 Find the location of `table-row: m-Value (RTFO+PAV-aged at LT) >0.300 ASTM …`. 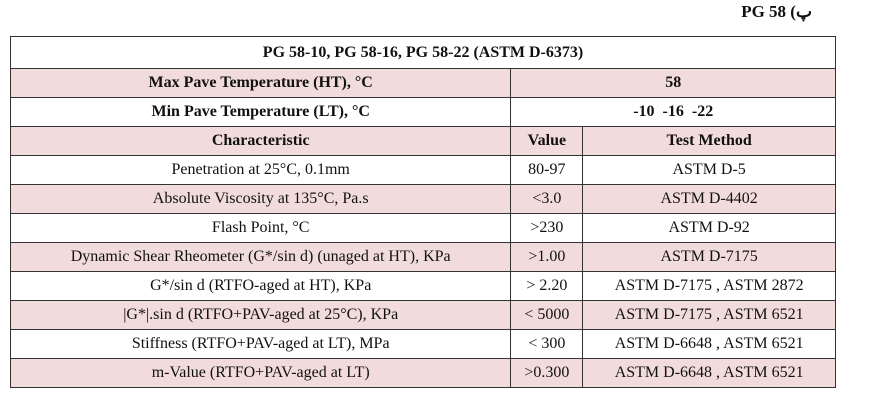

table-row: m-Value (RTFO+PAV-aged at LT) >0.300 ASTM … is located at coordinates (422, 373).